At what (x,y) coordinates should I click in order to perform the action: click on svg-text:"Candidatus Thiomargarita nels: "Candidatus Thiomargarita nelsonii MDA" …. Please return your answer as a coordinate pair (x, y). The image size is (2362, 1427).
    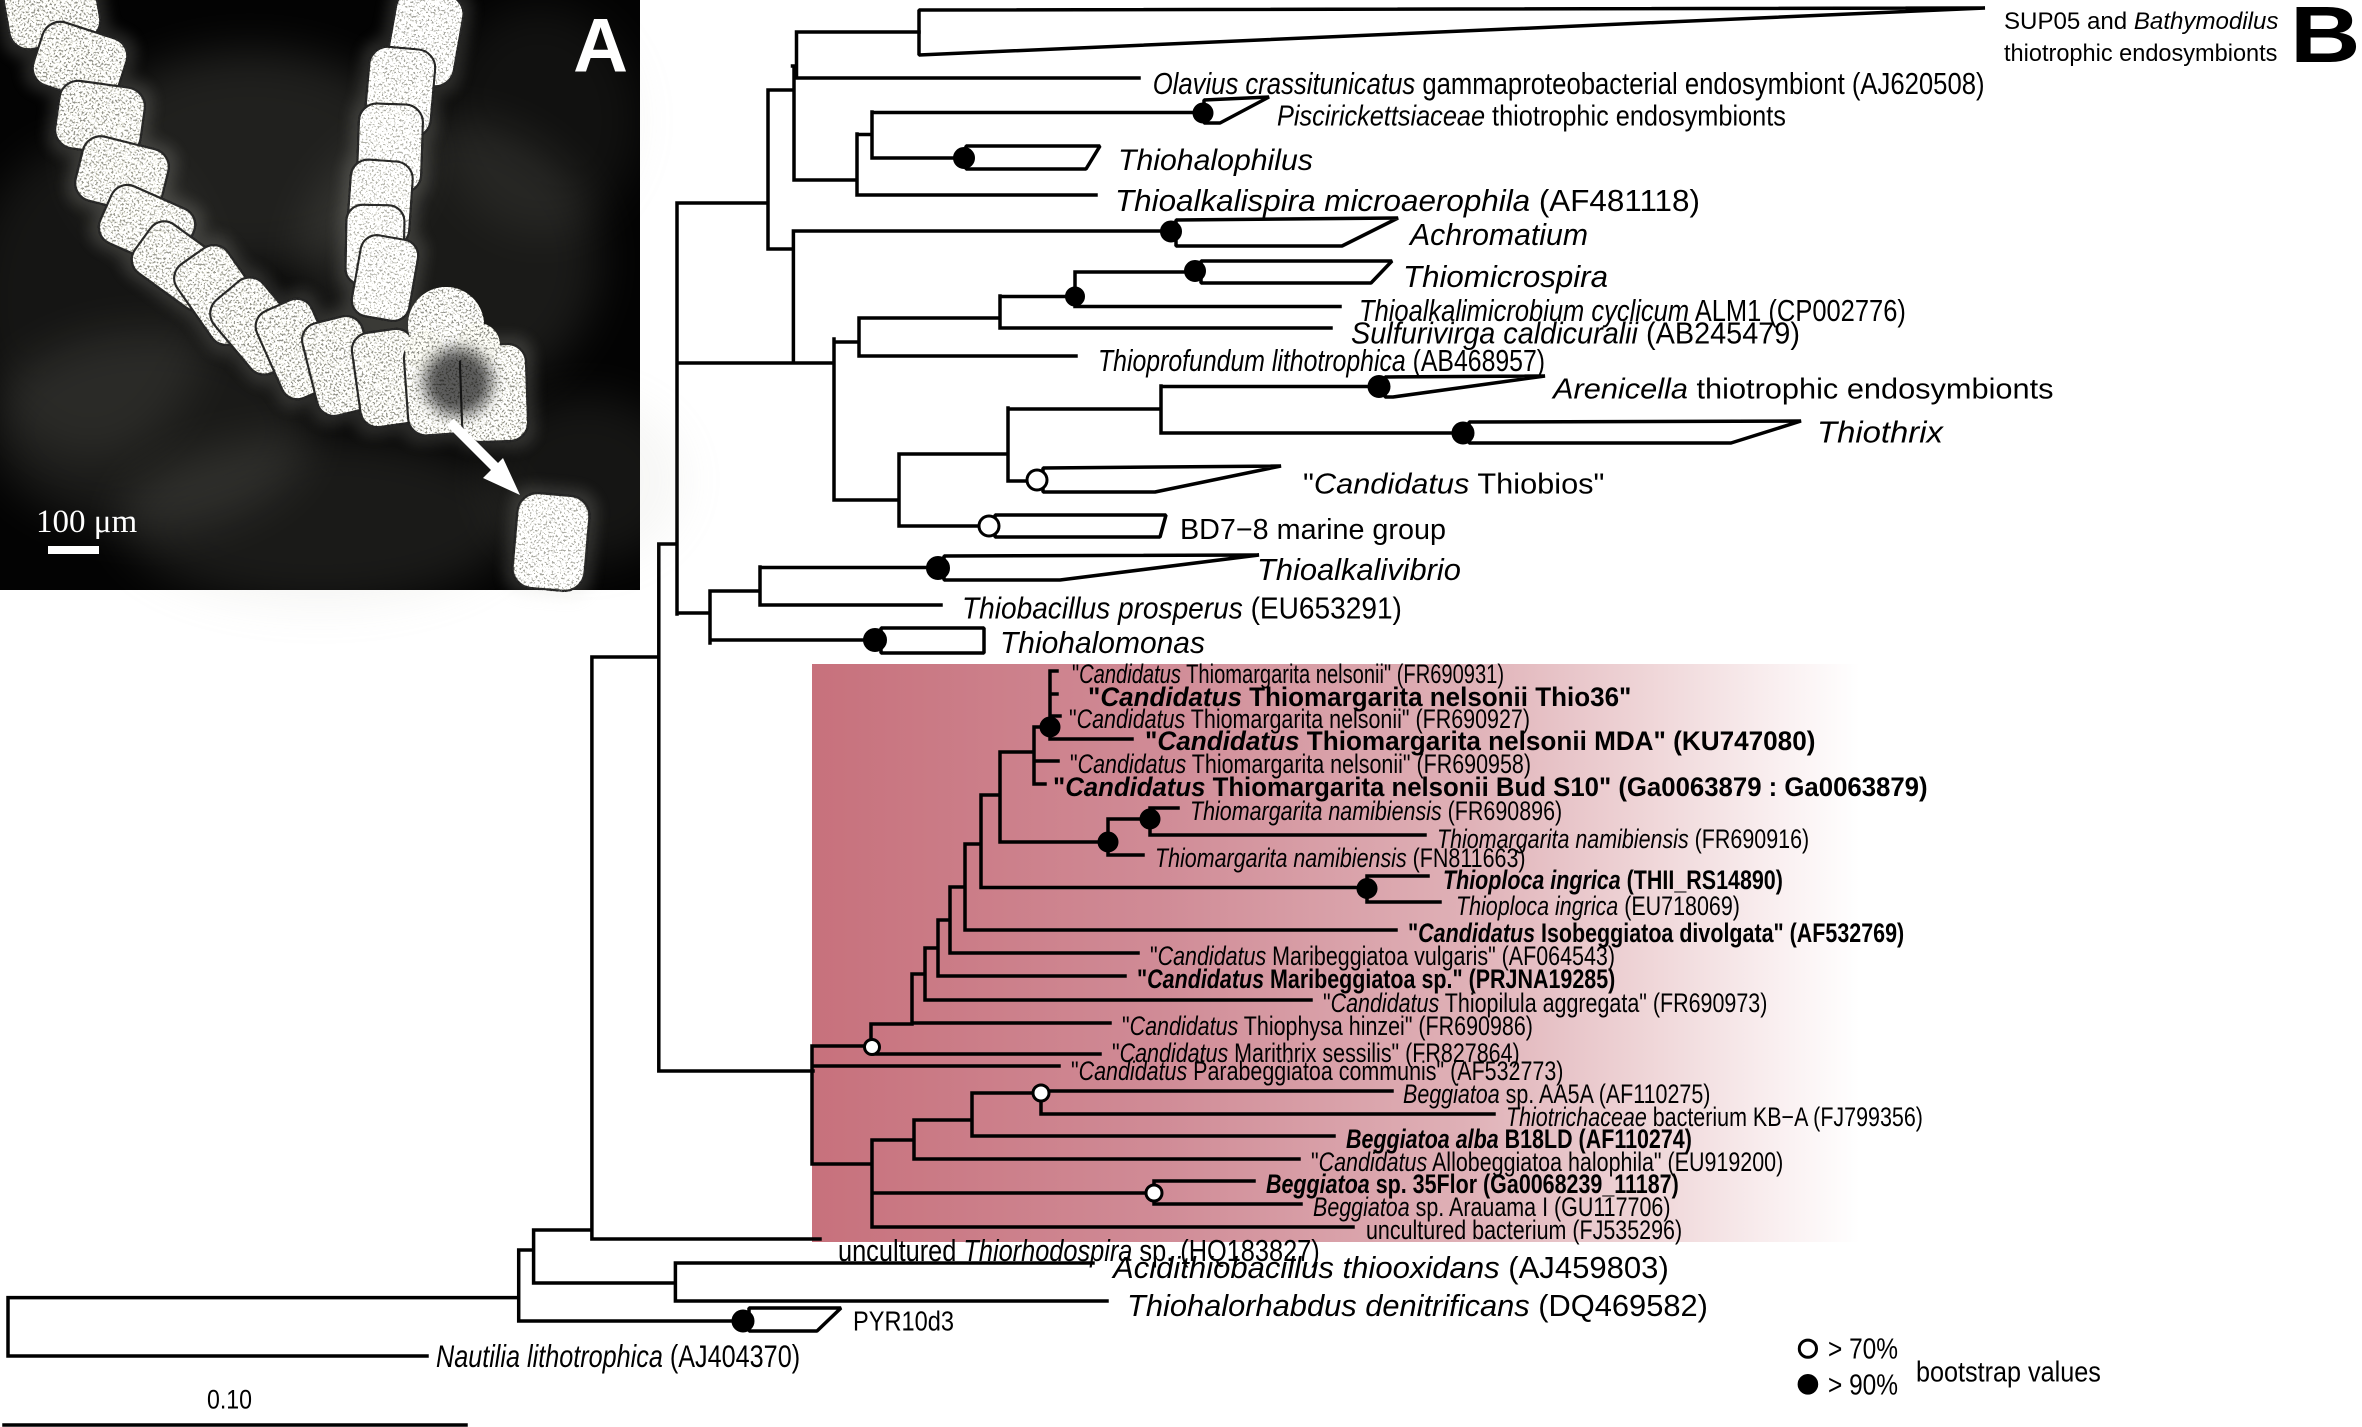
    Looking at the image, I should click on (1480, 741).